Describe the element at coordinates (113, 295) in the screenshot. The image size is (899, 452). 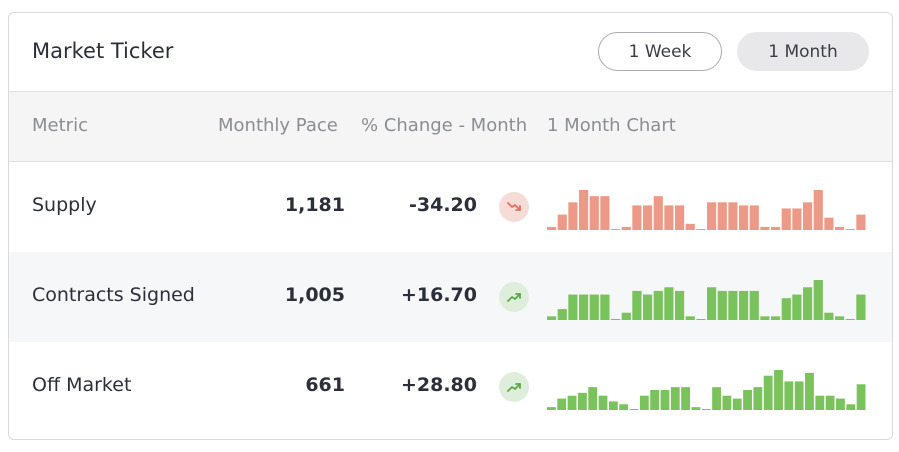
I see `metric-name: Contracts Signed` at that location.